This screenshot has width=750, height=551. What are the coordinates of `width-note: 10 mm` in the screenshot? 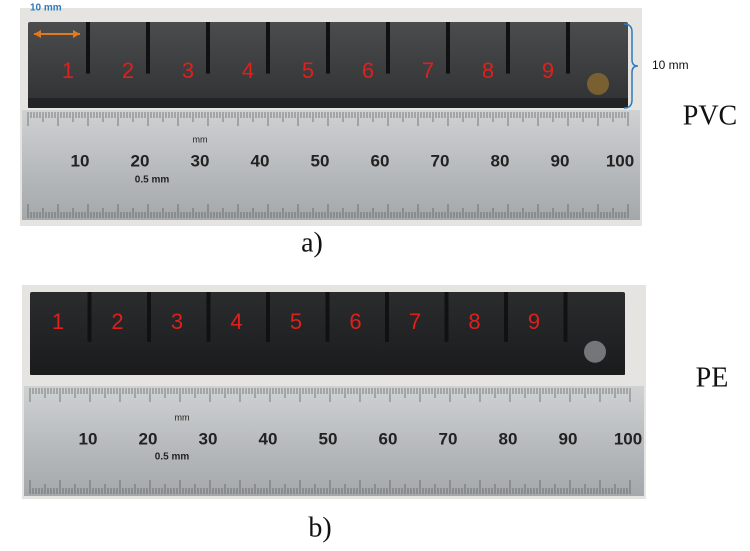 It's located at (46, 8).